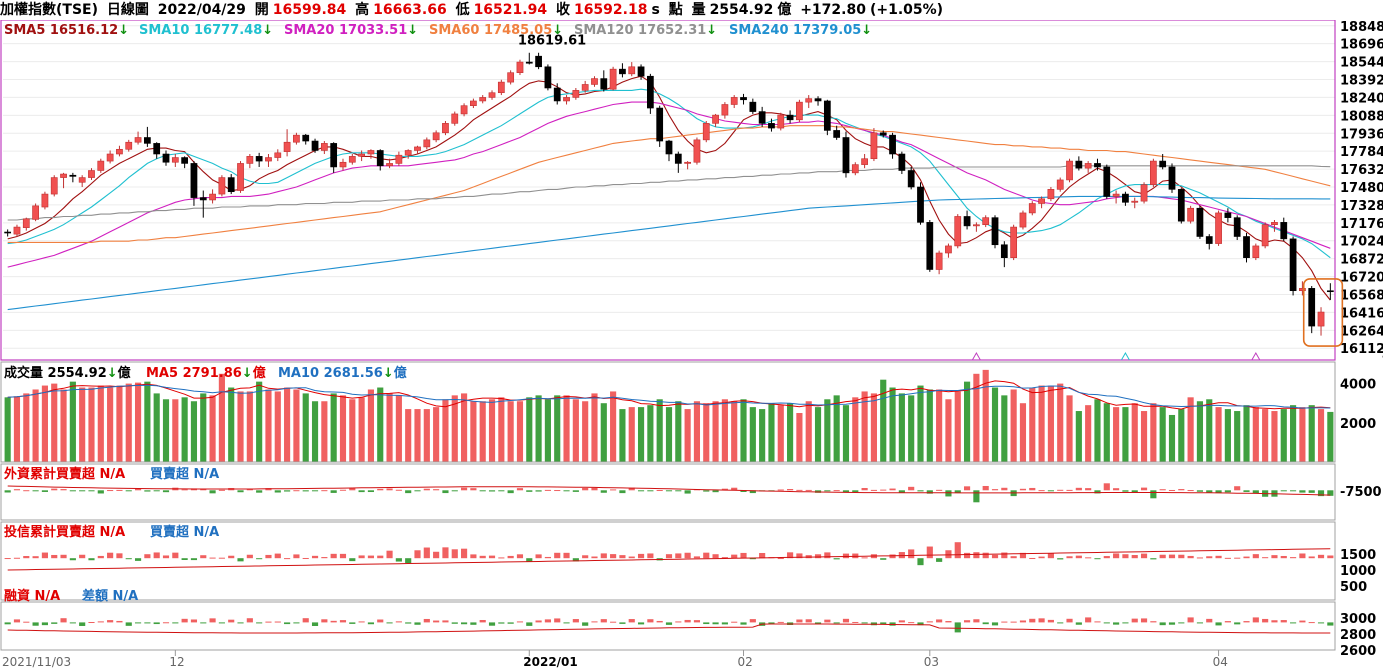  Describe the element at coordinates (562, 10) in the screenshot. I see `close-label: 收` at that location.